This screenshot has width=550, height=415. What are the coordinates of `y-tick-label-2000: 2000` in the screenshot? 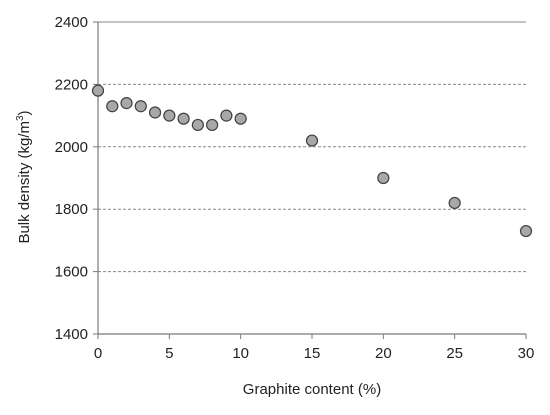 It's located at (71, 147).